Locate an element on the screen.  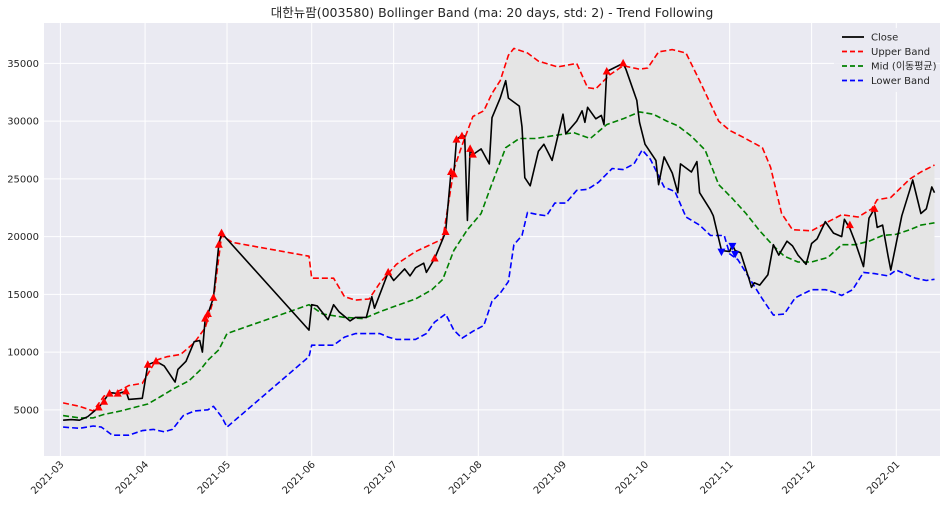
x-tick-label: 2022-01 is located at coordinates (883, 477).